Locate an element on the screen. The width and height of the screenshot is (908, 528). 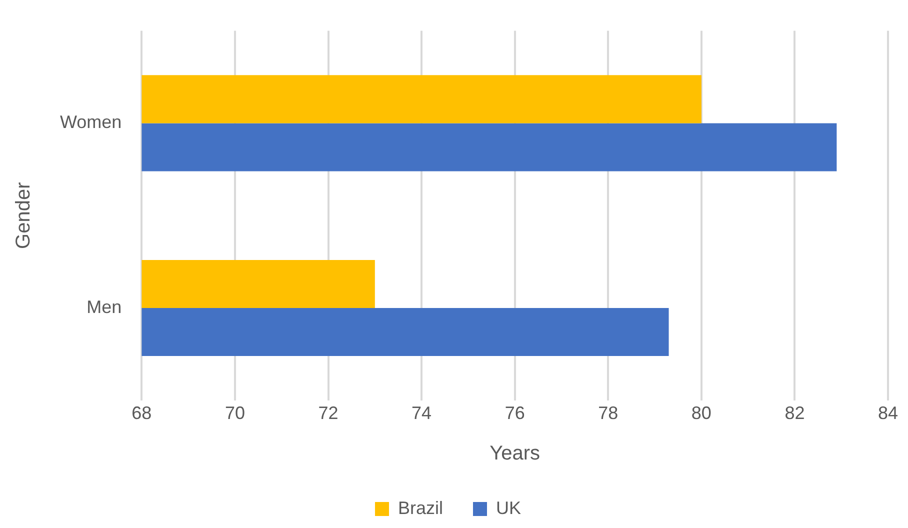
x-axis-title: Years is located at coordinates (515, 453).